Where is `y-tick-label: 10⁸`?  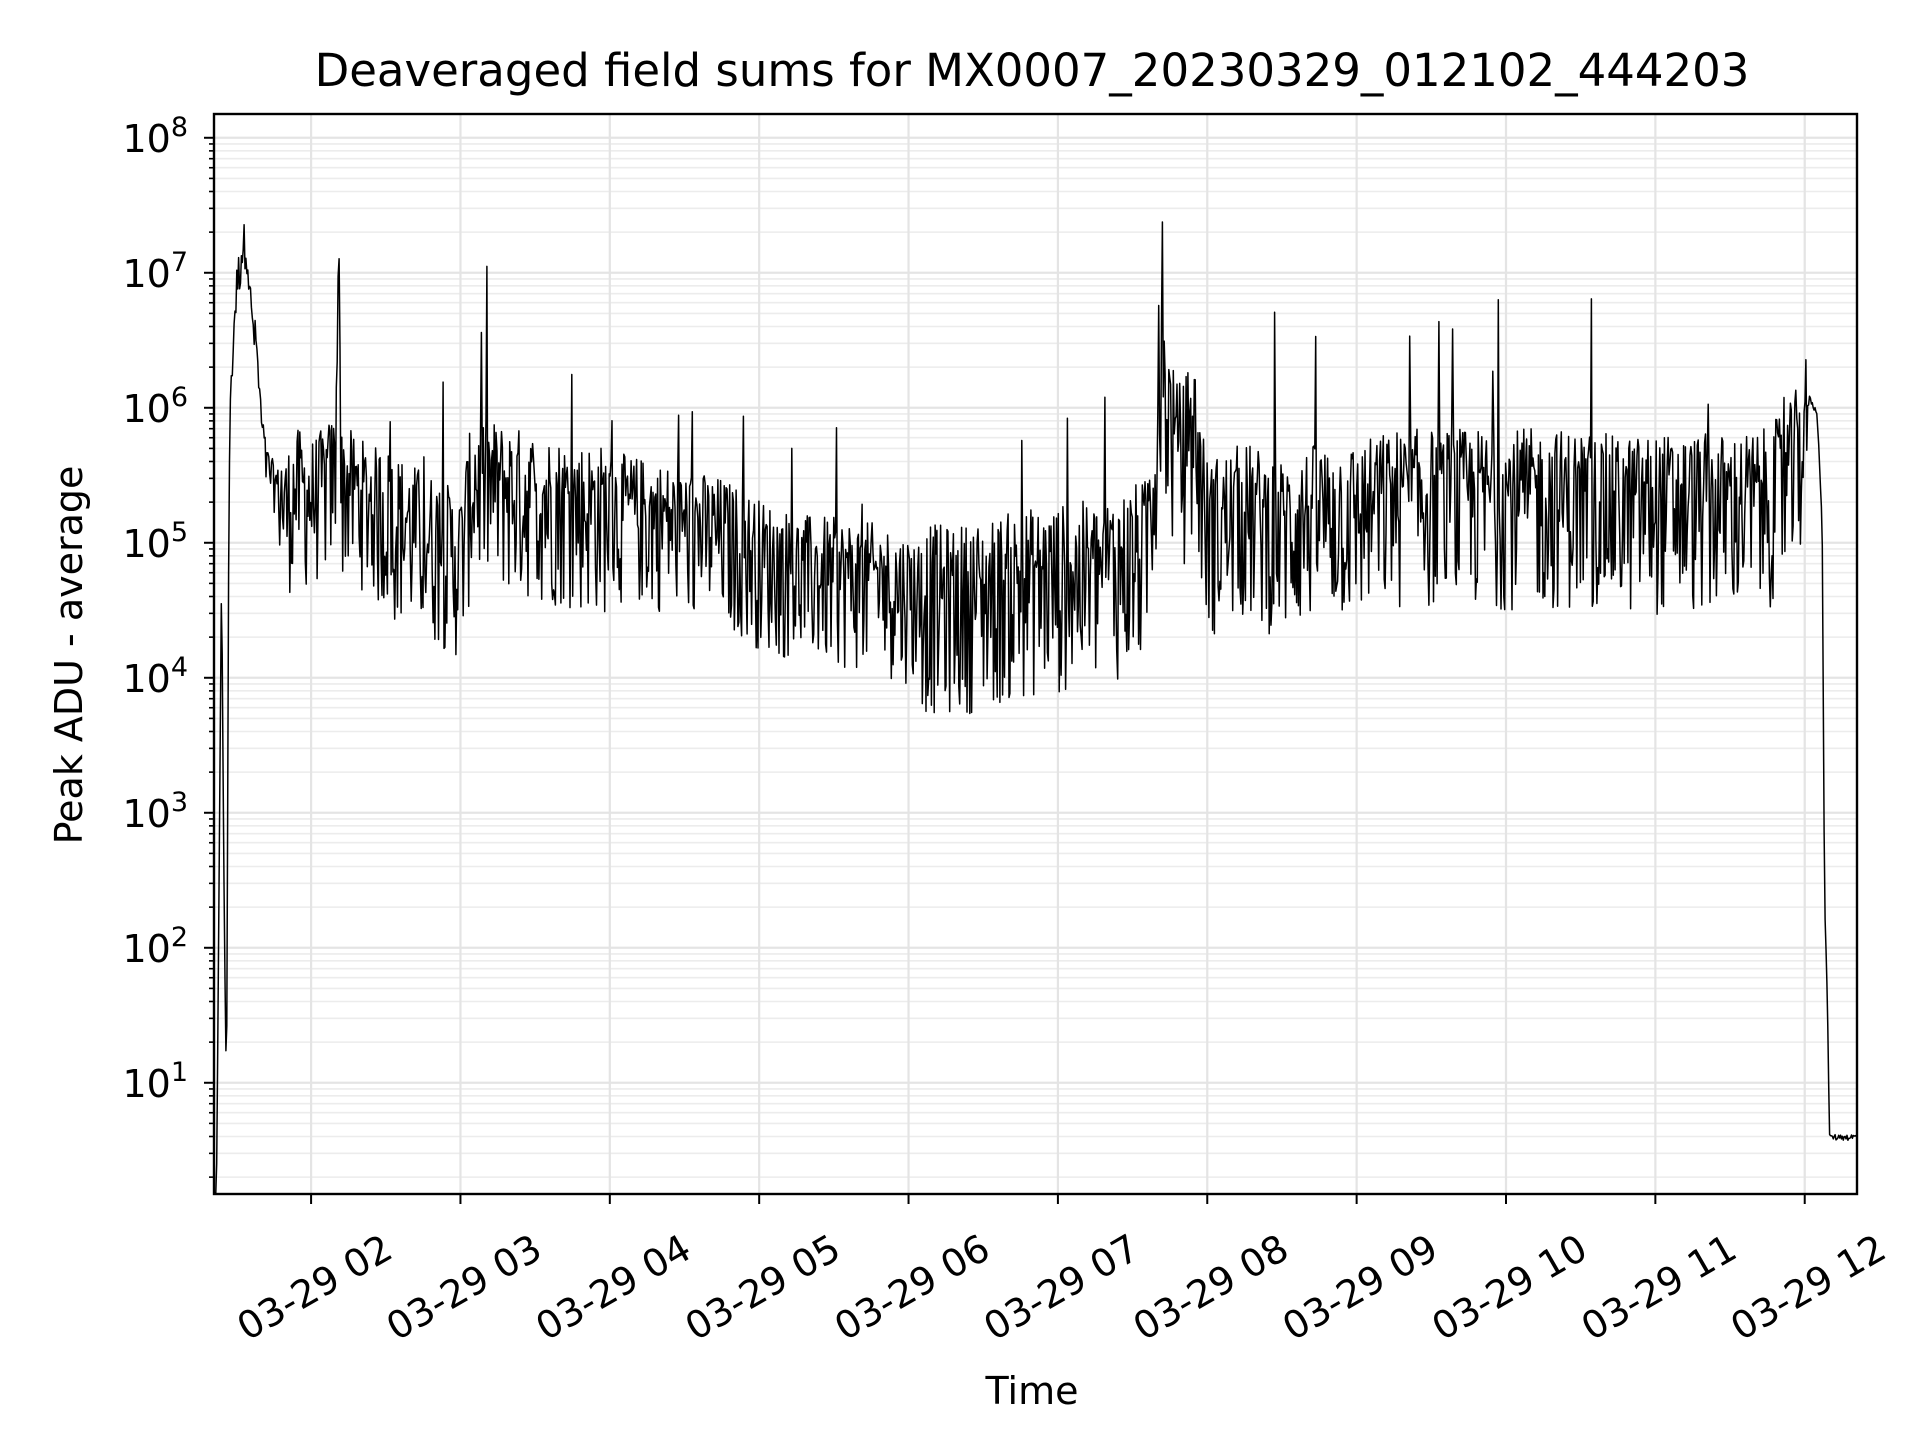
y-tick-label: 10⁸ is located at coordinates (155, 136).